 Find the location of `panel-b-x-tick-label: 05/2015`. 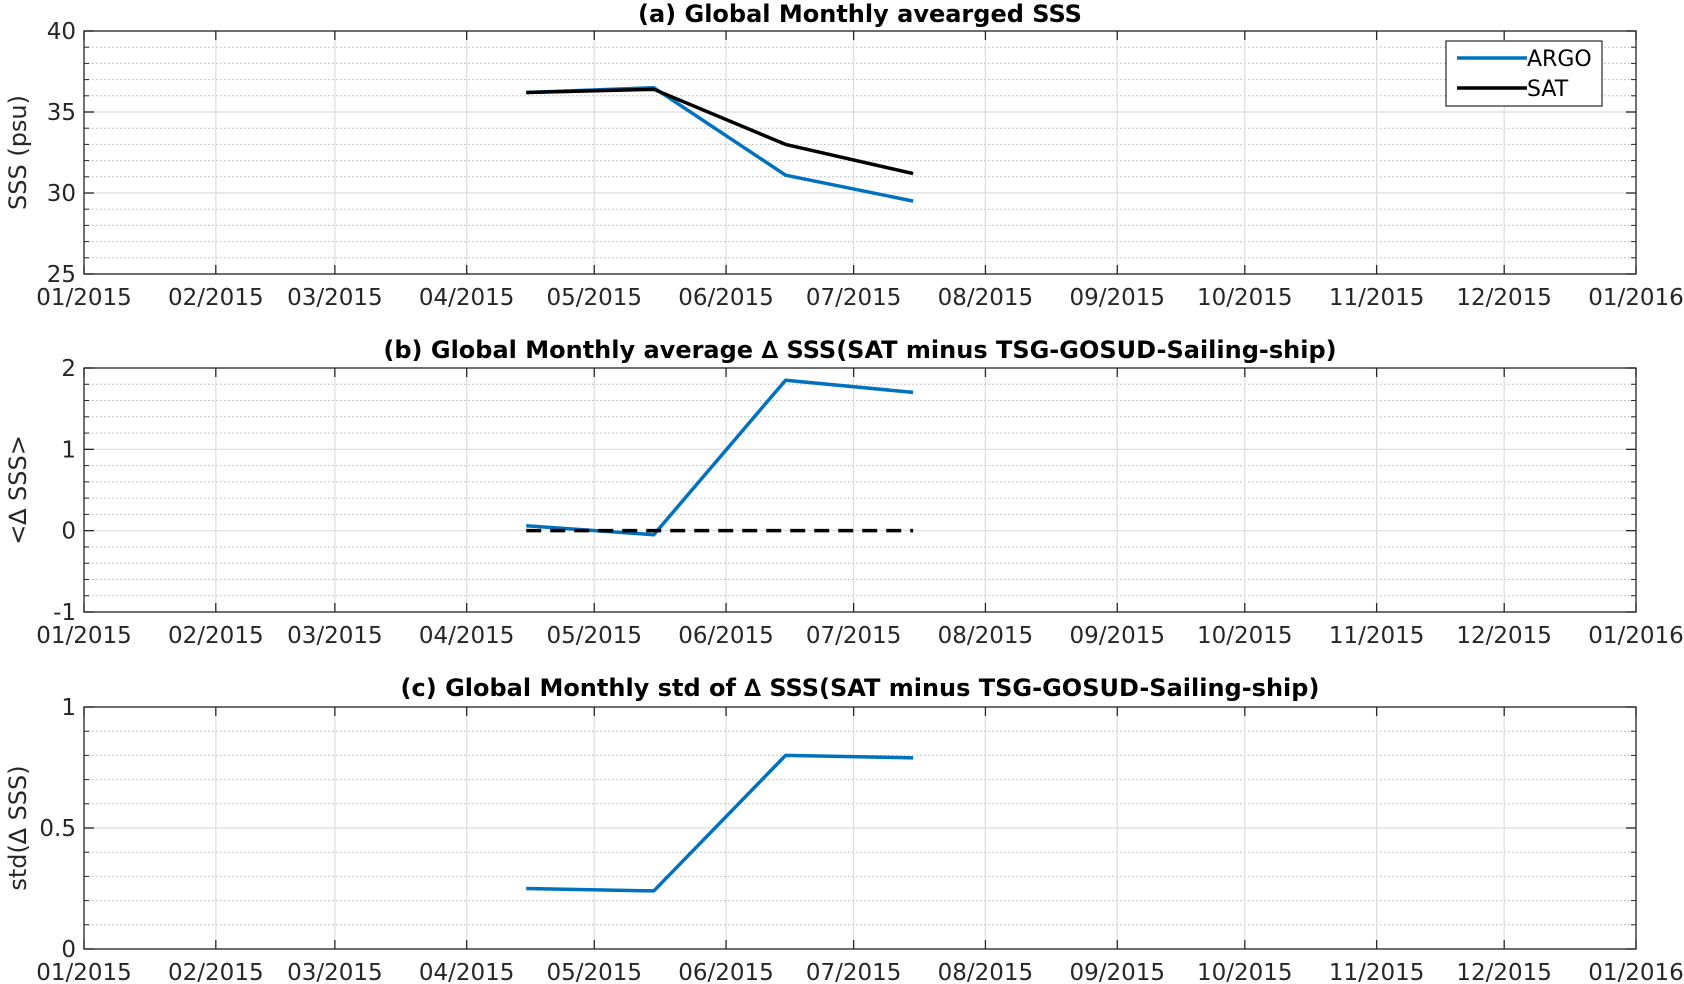

panel-b-x-tick-label: 05/2015 is located at coordinates (594, 636).